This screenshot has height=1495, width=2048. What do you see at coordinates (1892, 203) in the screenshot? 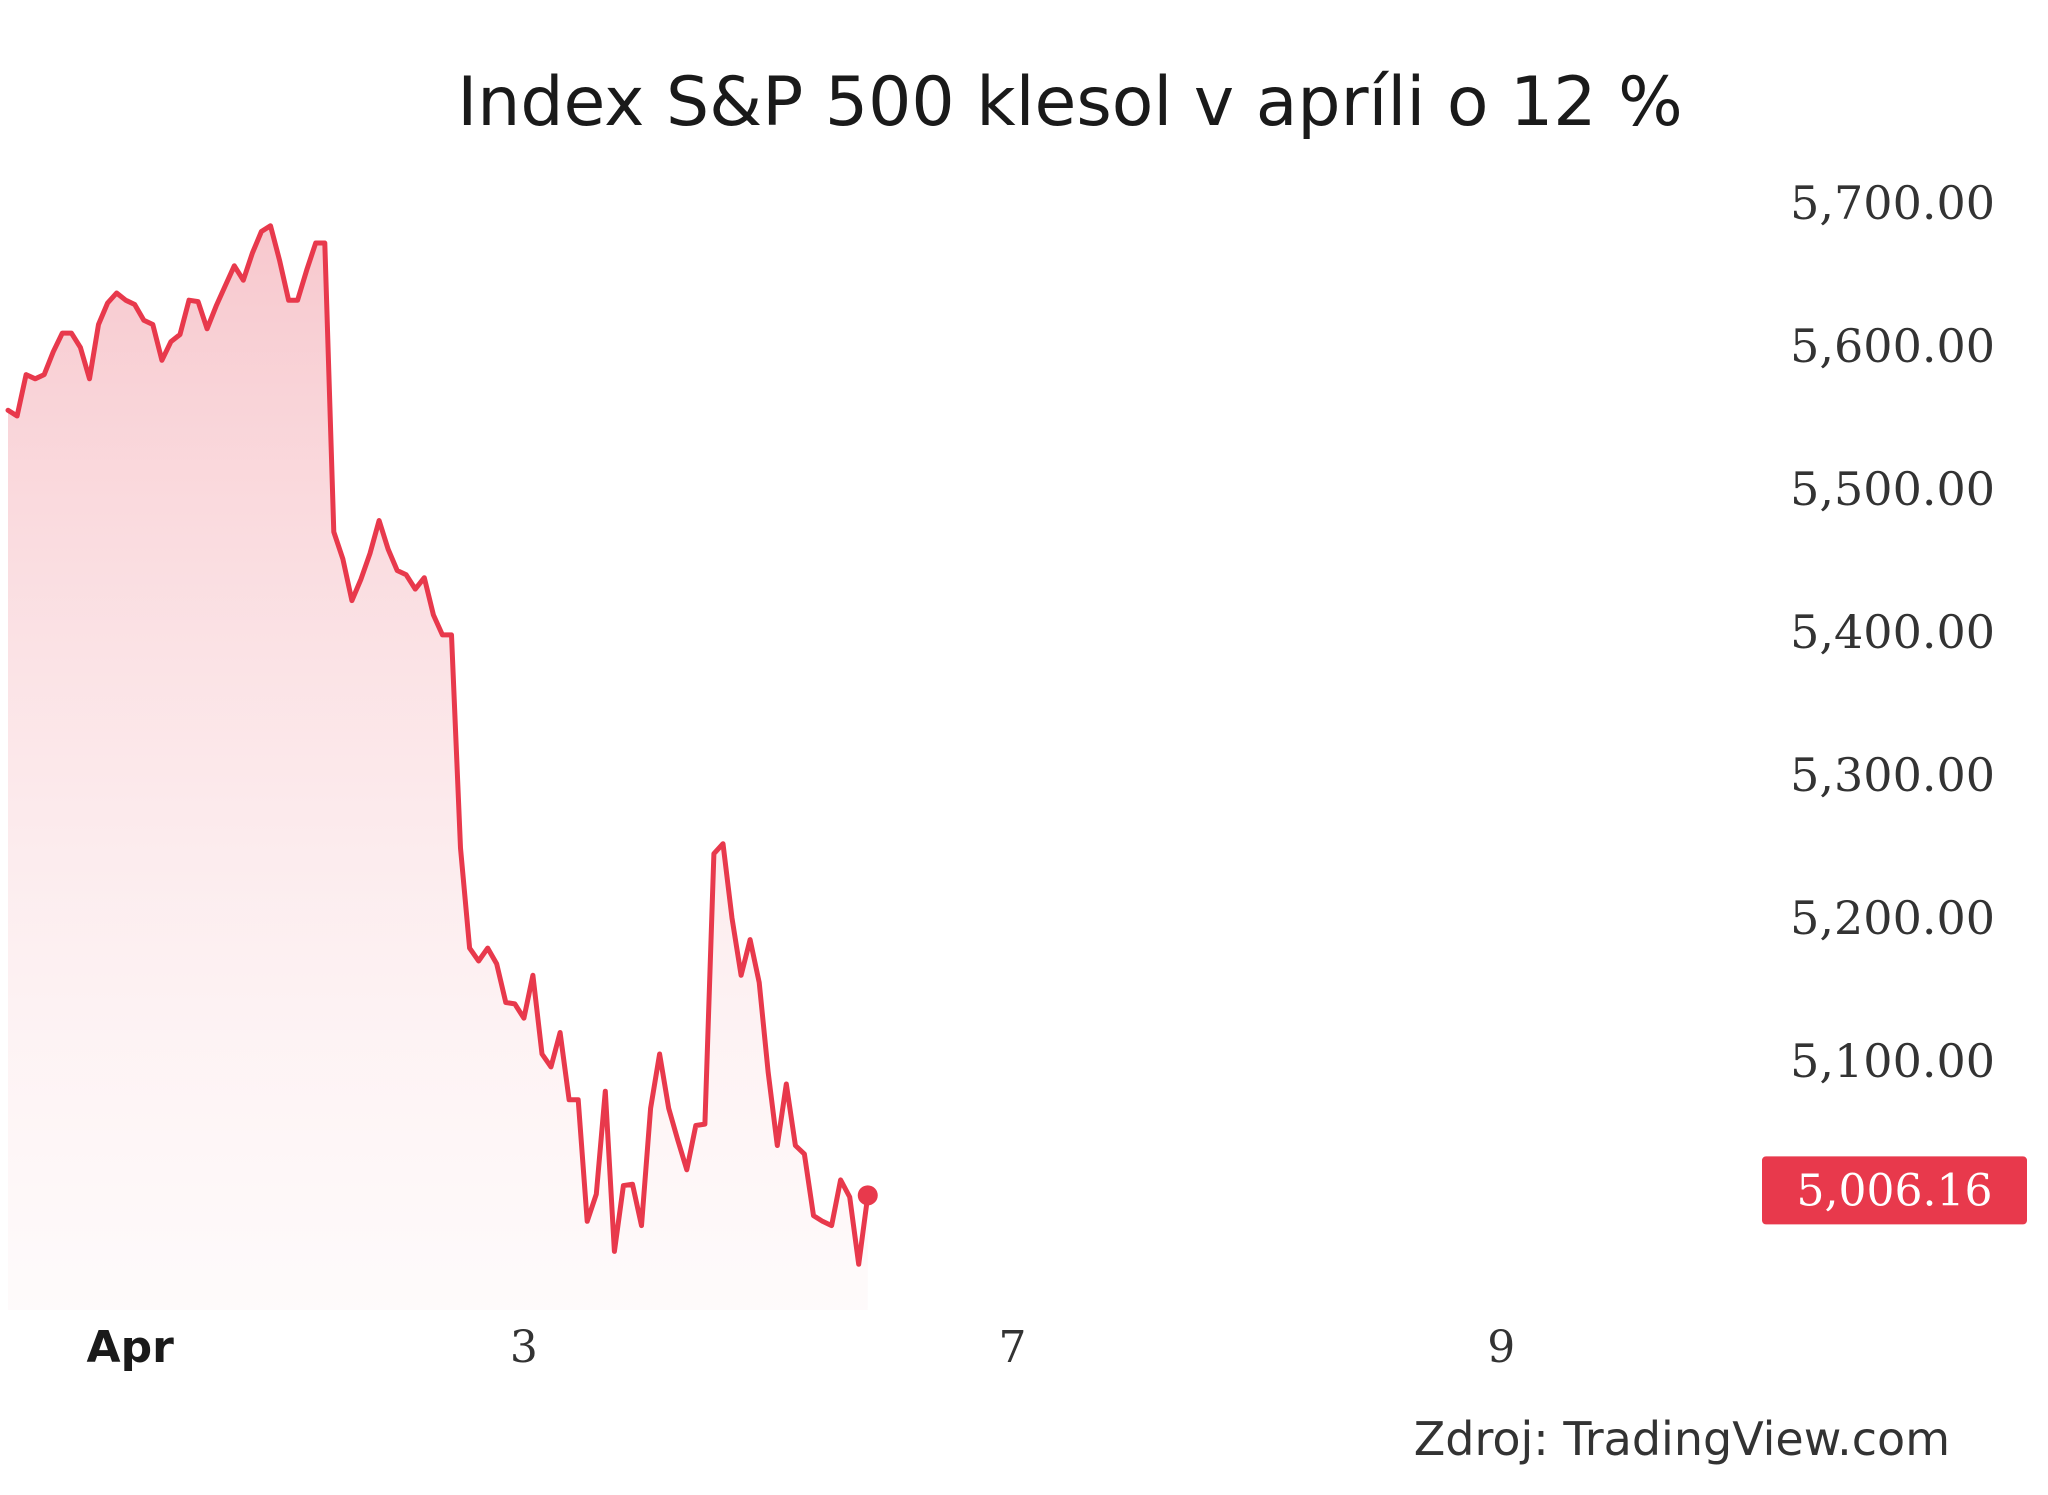
I see `y-tick-label: 5,700.00` at bounding box center [1892, 203].